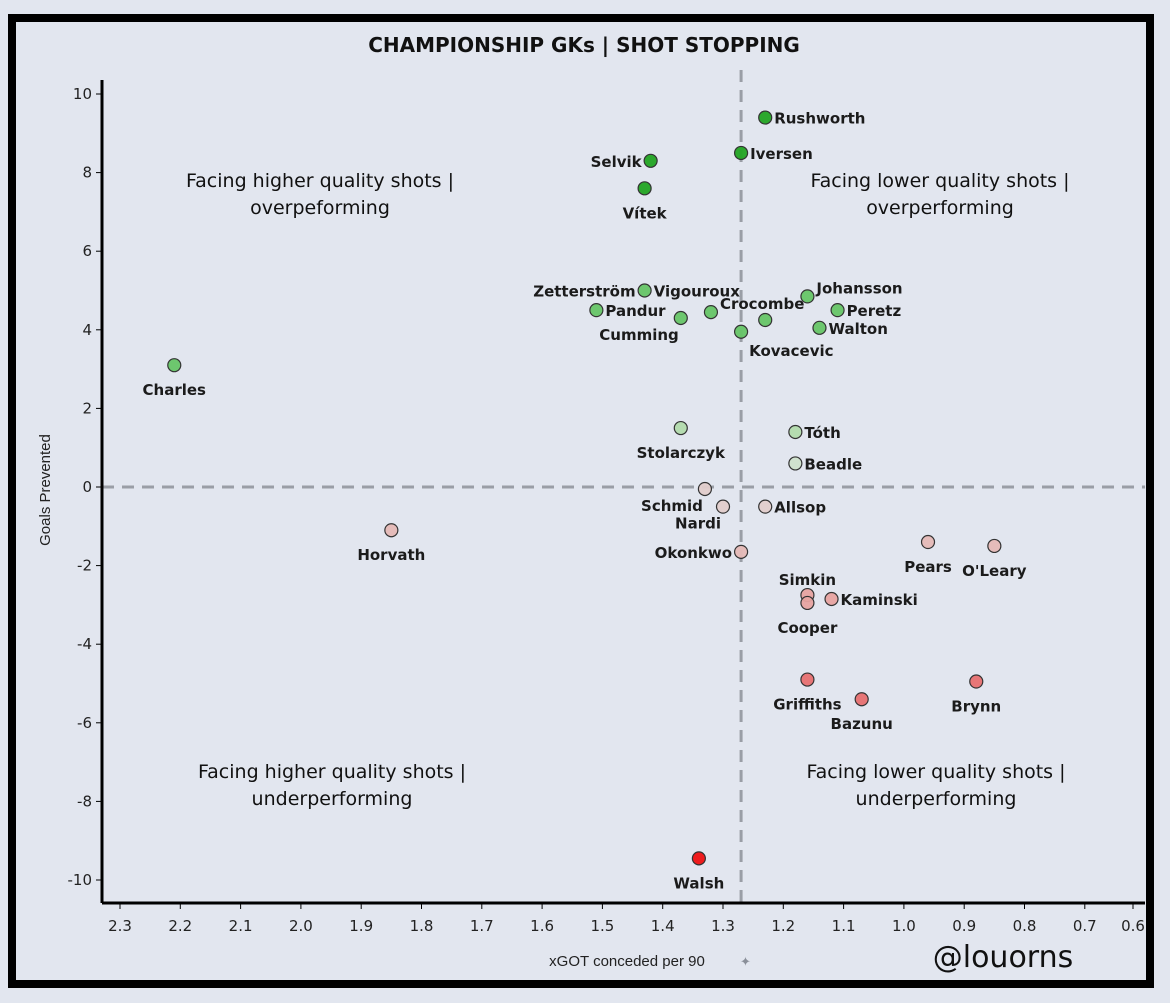  I want to click on y-tick-label: -6, so click(84, 723).